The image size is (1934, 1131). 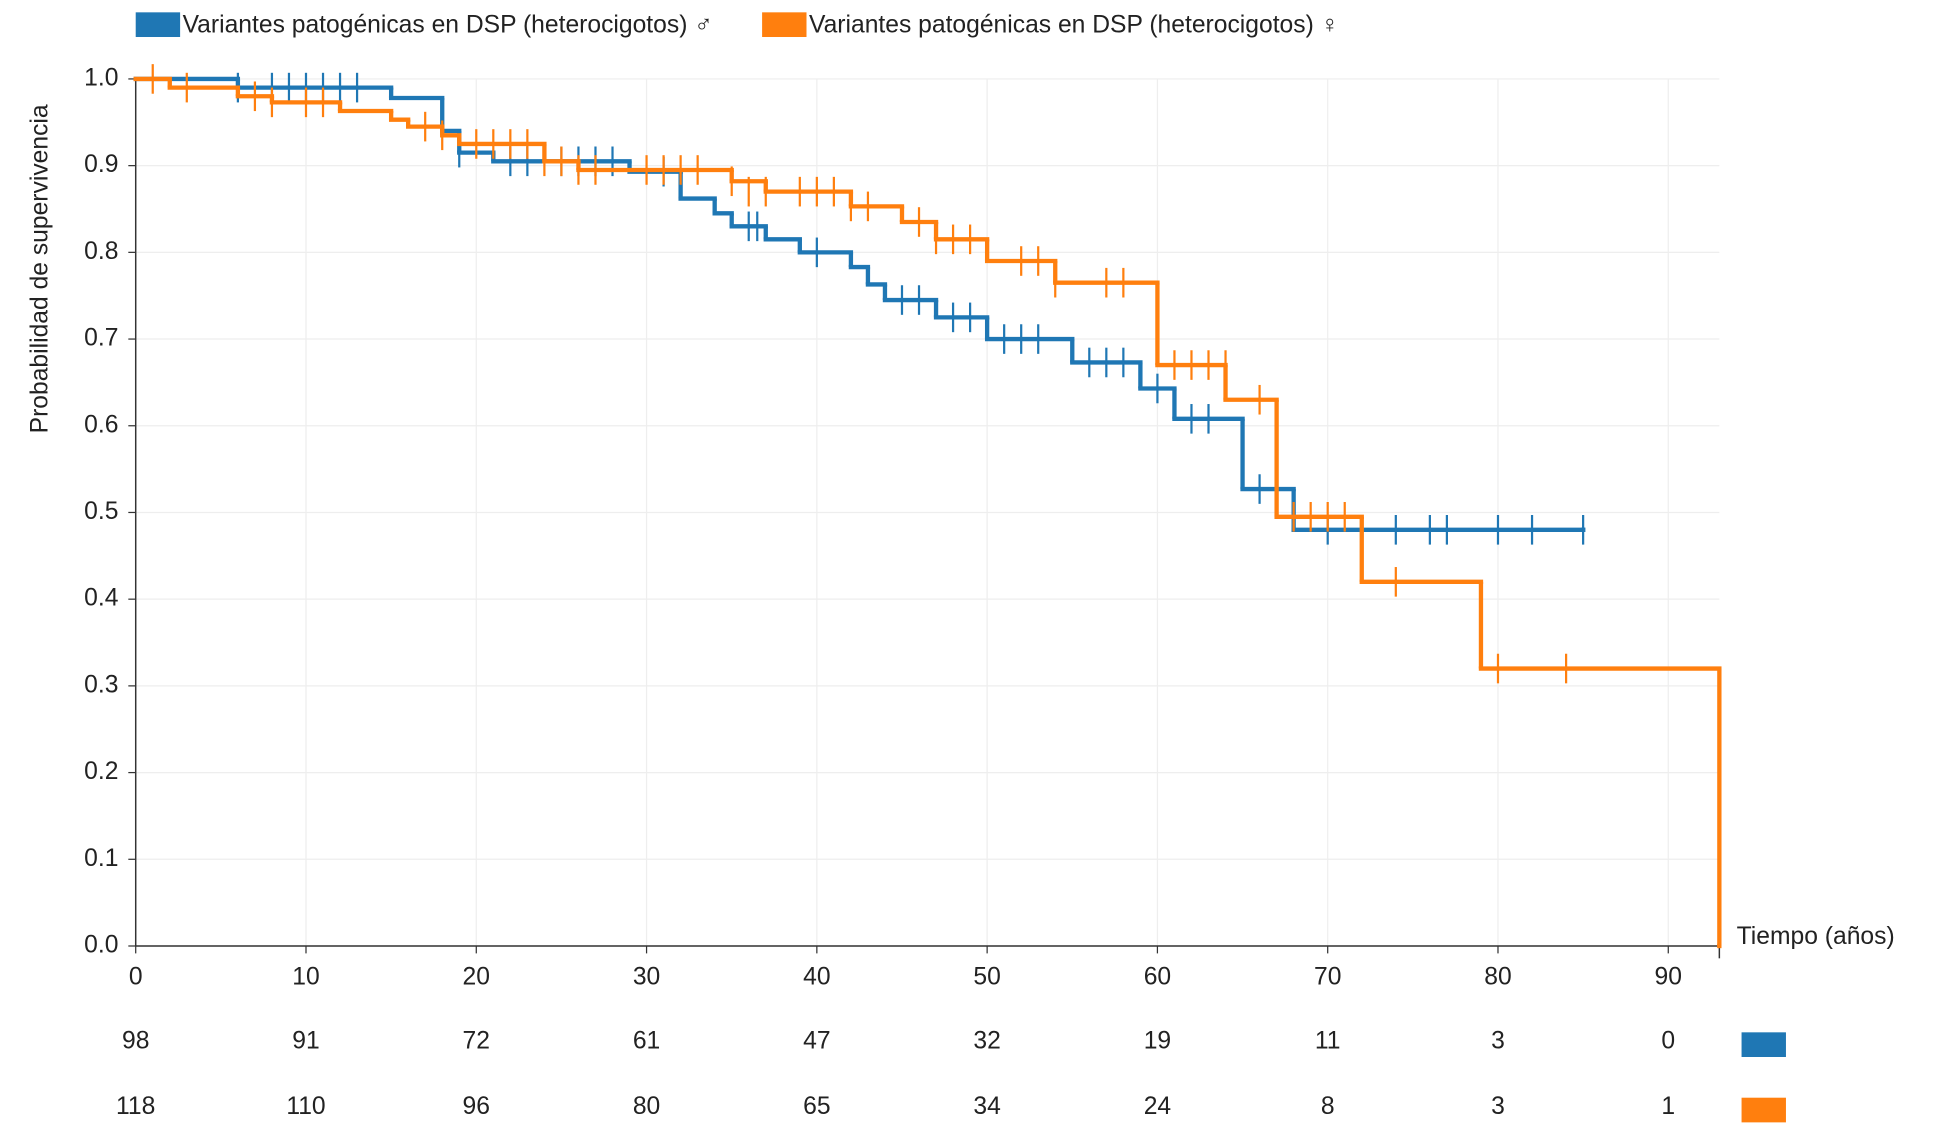 What do you see at coordinates (101, 164) in the screenshot?
I see `y-tick-label: 0.9` at bounding box center [101, 164].